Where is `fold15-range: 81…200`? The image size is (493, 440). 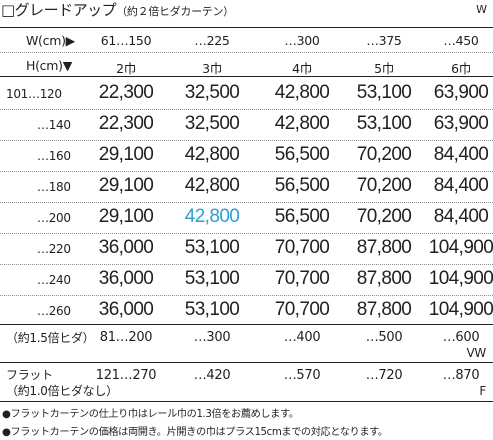
fold15-range: 81…200 is located at coordinates (126, 337).